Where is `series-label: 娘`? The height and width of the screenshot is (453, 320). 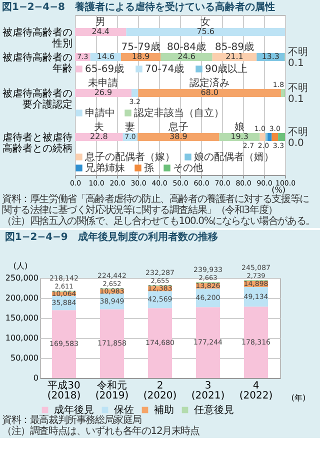
series-label: 娘 is located at coordinates (239, 127).